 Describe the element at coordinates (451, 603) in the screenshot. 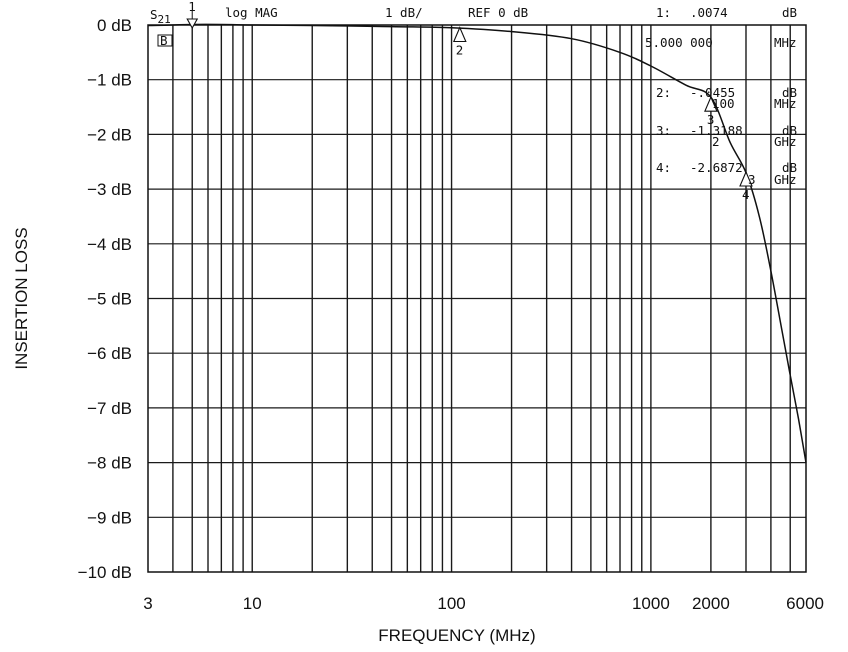

I see `x-tick-label: 100` at that location.